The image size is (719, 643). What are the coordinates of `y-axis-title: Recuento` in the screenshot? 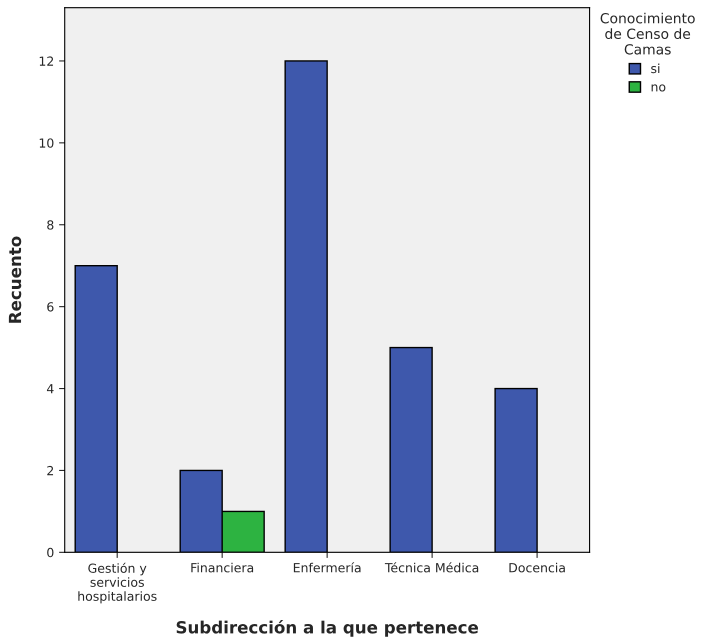 It's located at (15, 279).